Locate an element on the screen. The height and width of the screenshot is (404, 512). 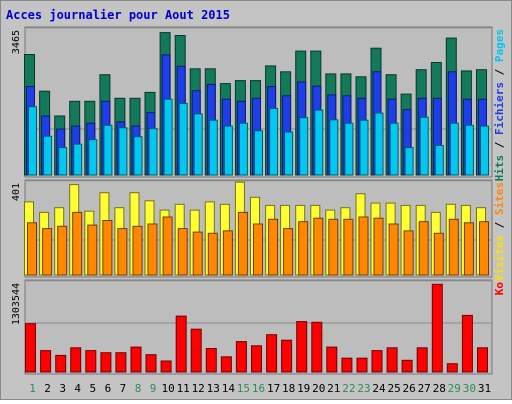
panel-legend: Hits / Fichiers / Pages is located at coordinates (499, 105).